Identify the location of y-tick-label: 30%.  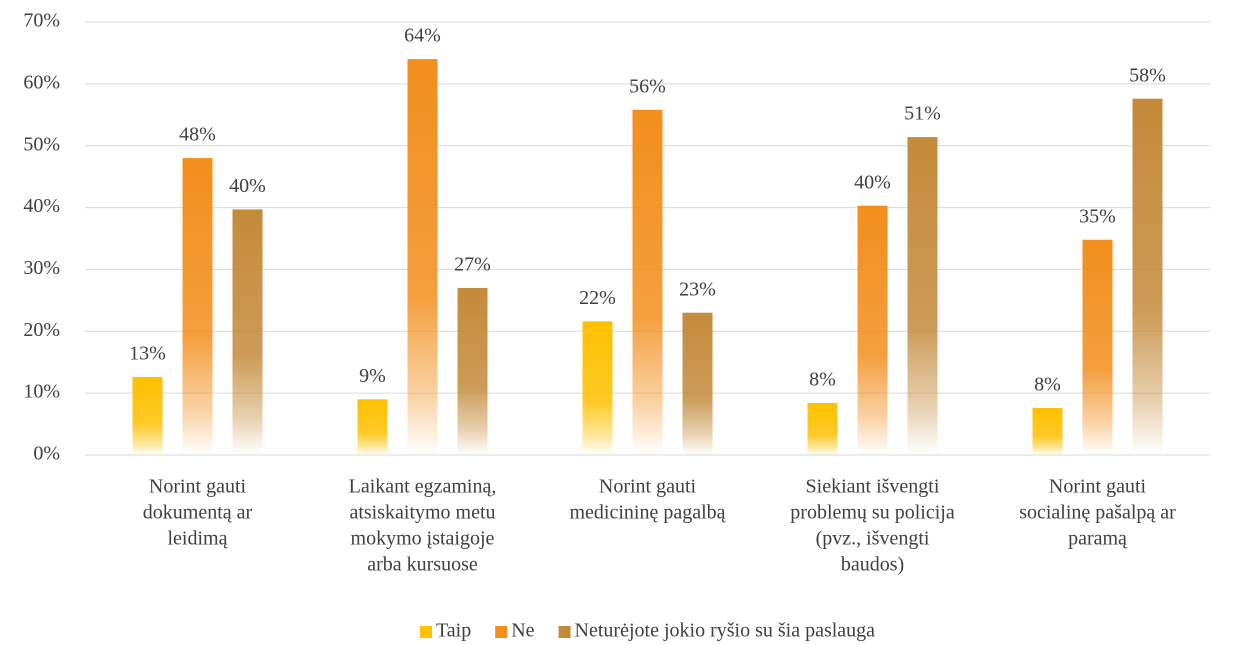
(41, 268).